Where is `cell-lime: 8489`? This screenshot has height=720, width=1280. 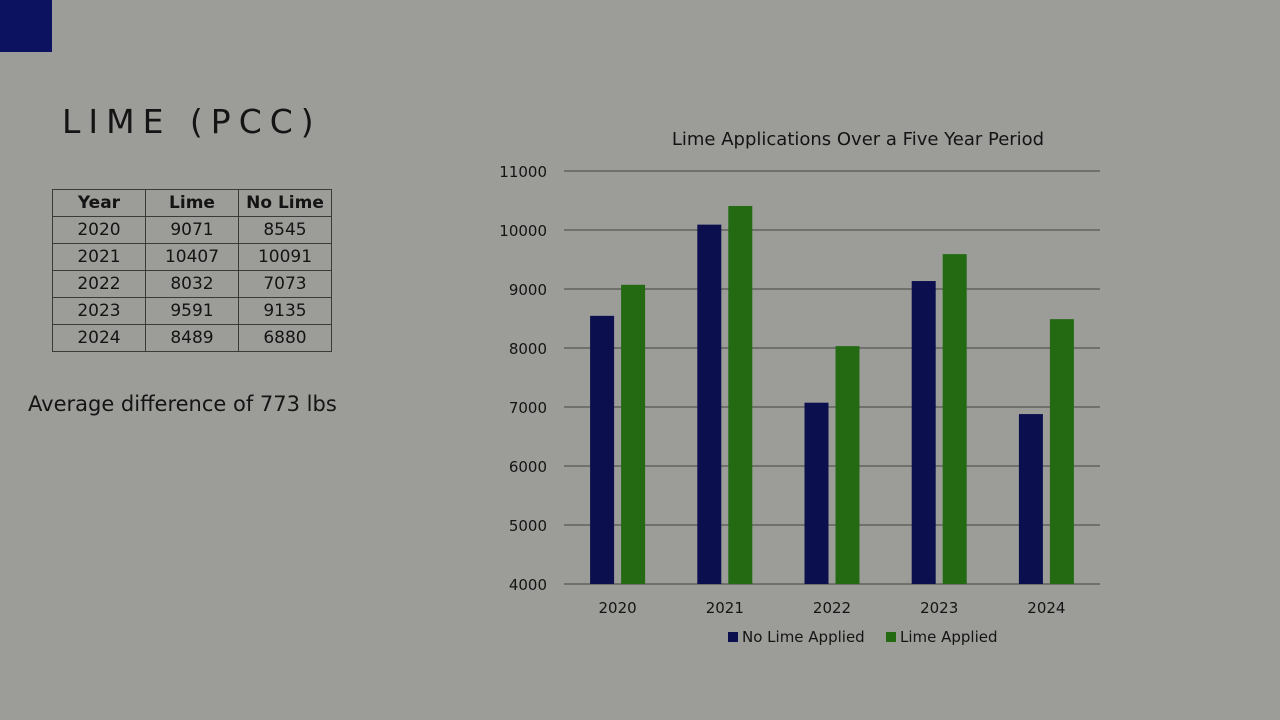
cell-lime: 8489 is located at coordinates (192, 338).